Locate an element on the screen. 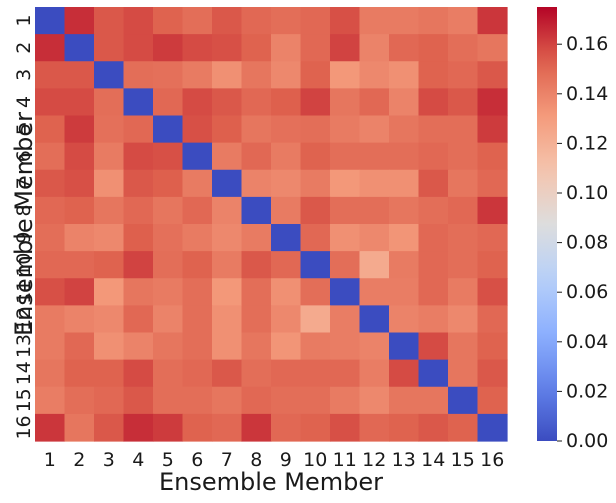 The width and height of the screenshot is (616, 503). colorbar-tick-label: 0.00 is located at coordinates (587, 441).